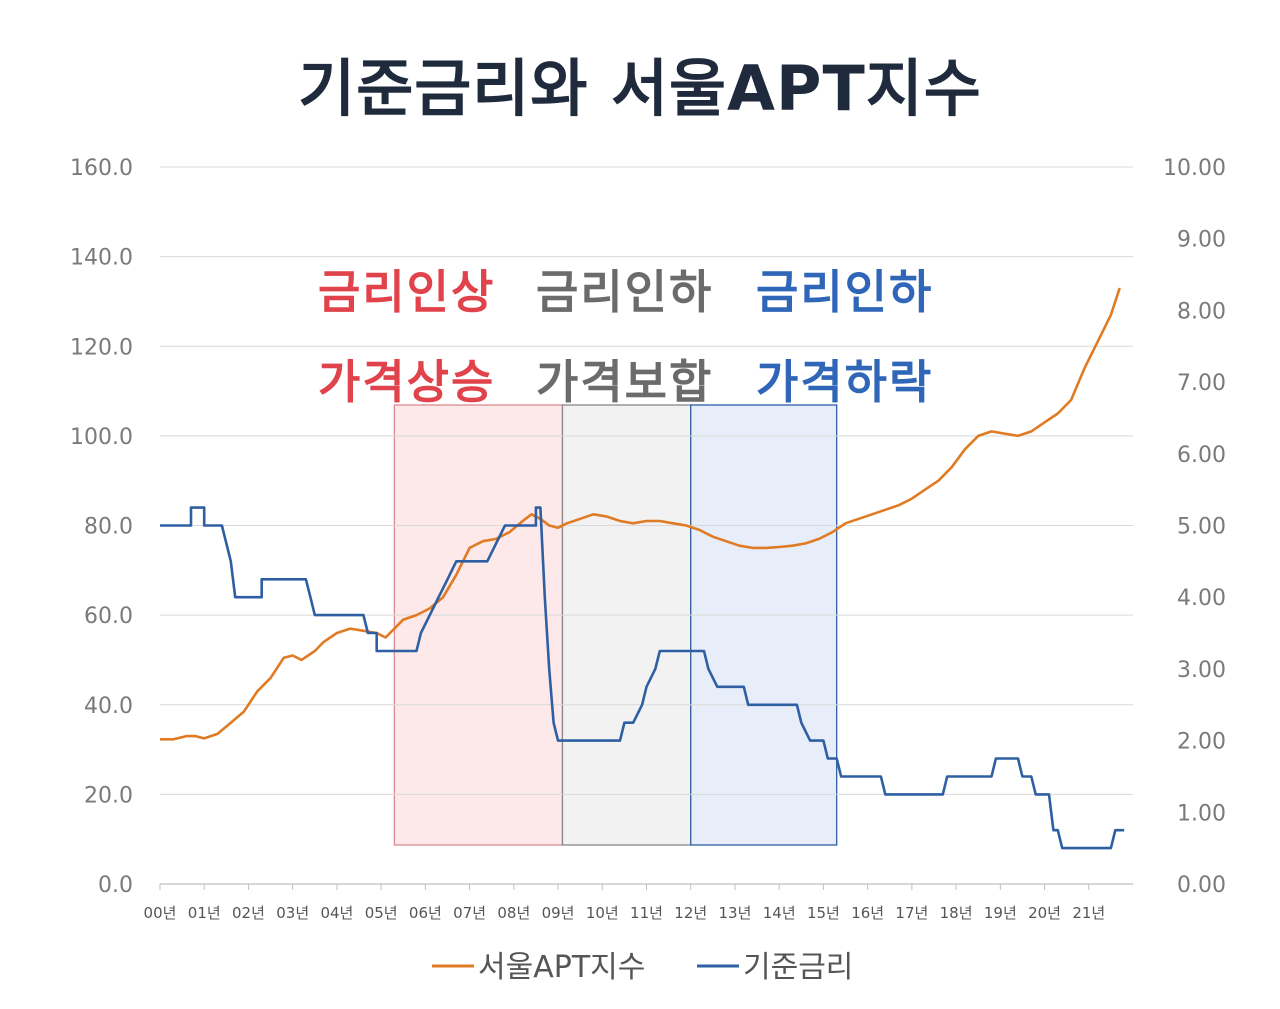  Describe the element at coordinates (108, 795) in the screenshot. I see `left-tick-label: 20.0` at that location.